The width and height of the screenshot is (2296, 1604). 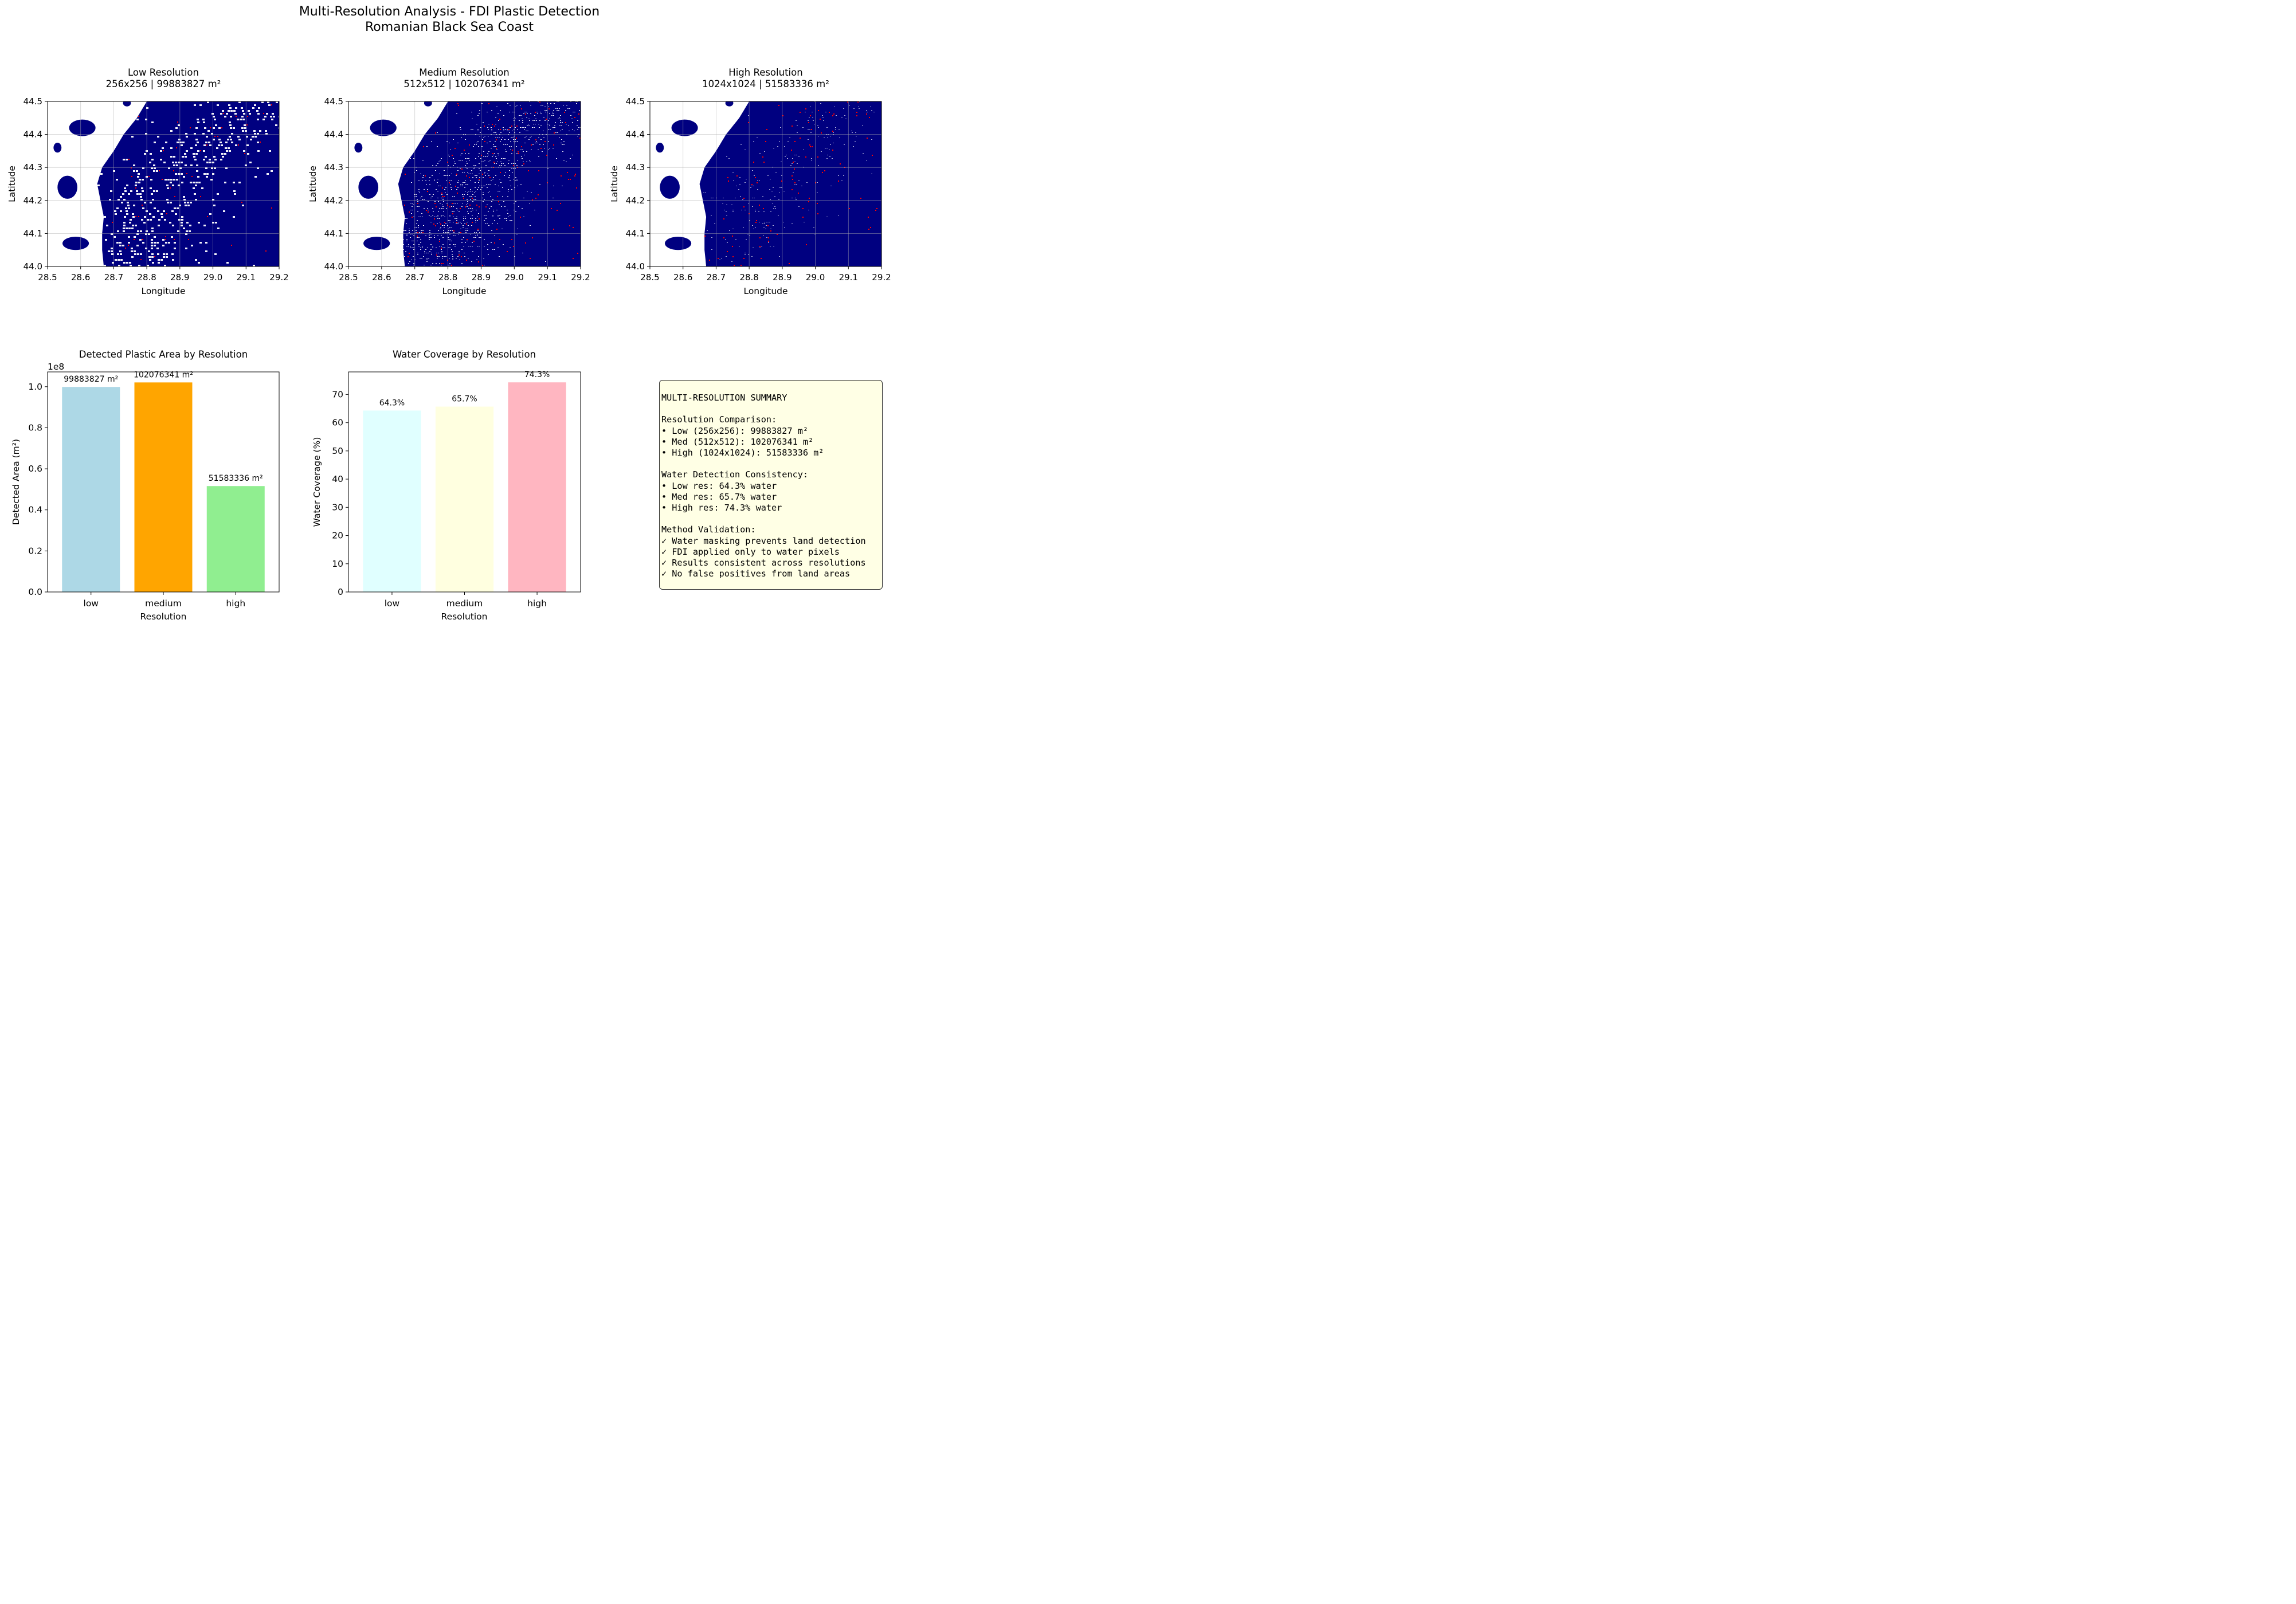 I want to click on map-title: High Resolution, so click(x=765, y=72).